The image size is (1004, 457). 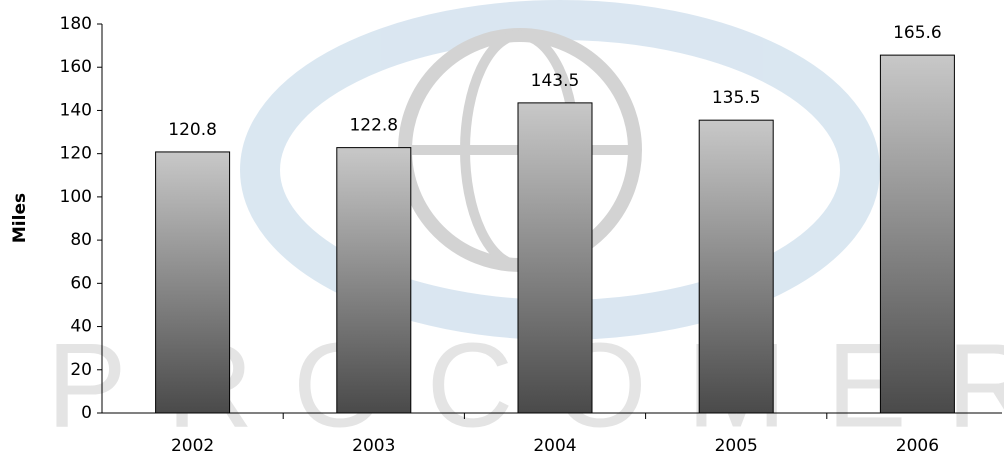 I want to click on y-tick-label: 40, so click(x=81, y=327).